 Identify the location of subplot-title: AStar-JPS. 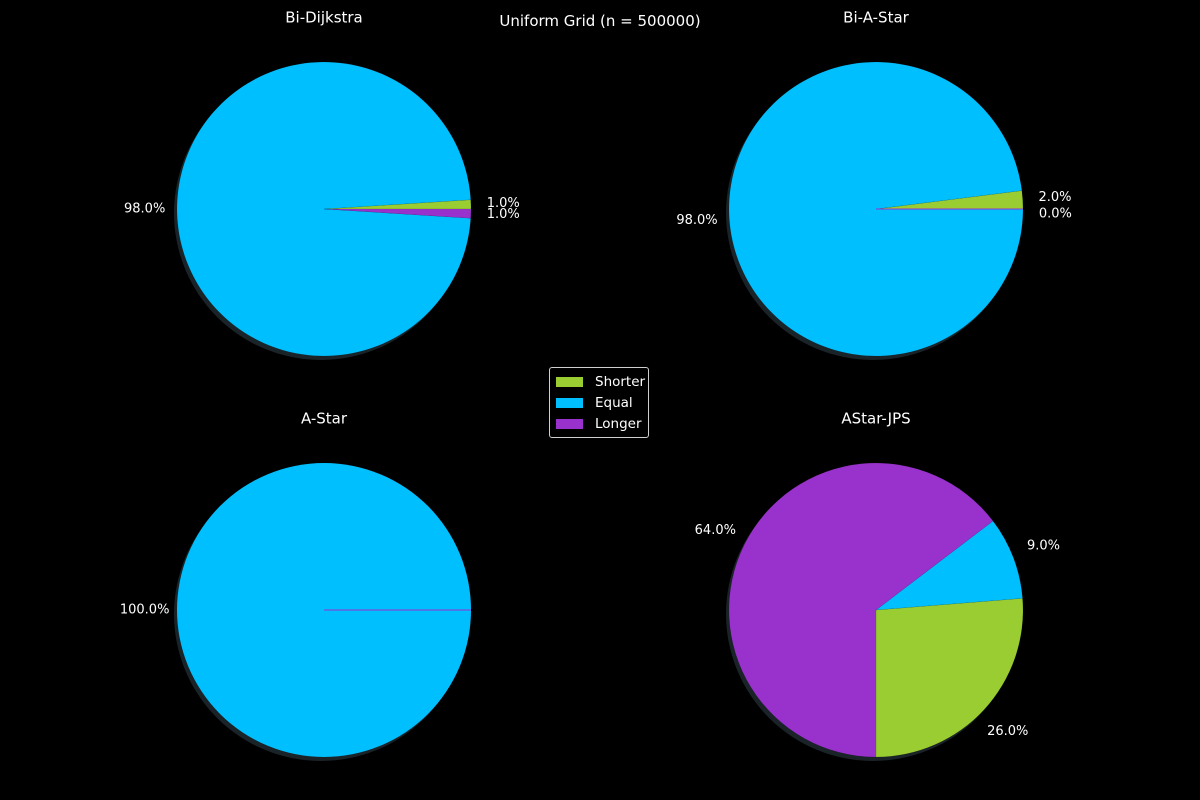
(875, 419).